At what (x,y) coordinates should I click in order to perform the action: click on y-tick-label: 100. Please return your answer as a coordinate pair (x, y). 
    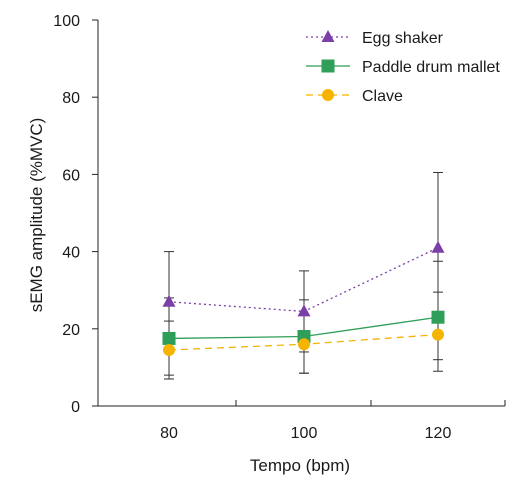
    Looking at the image, I should click on (66, 21).